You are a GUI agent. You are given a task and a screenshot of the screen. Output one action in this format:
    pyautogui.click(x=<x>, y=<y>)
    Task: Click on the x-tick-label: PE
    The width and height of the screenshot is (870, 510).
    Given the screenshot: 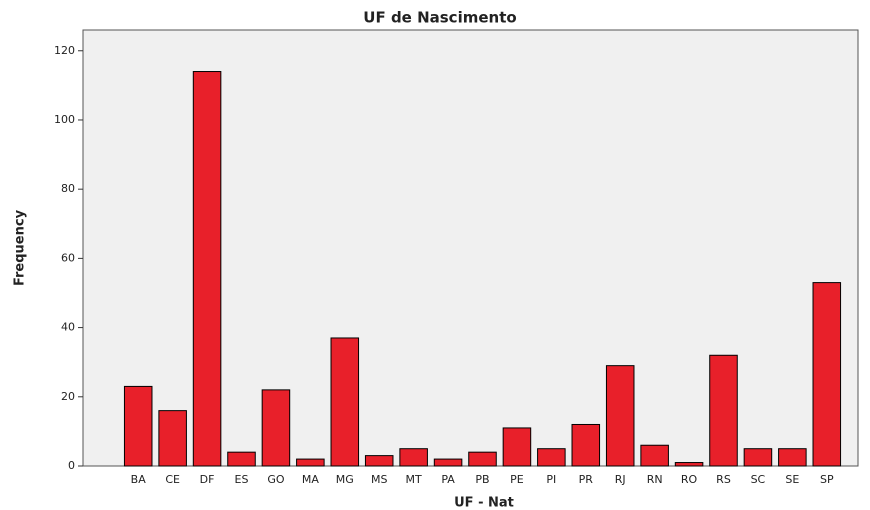 What is the action you would take?
    pyautogui.click(x=517, y=479)
    